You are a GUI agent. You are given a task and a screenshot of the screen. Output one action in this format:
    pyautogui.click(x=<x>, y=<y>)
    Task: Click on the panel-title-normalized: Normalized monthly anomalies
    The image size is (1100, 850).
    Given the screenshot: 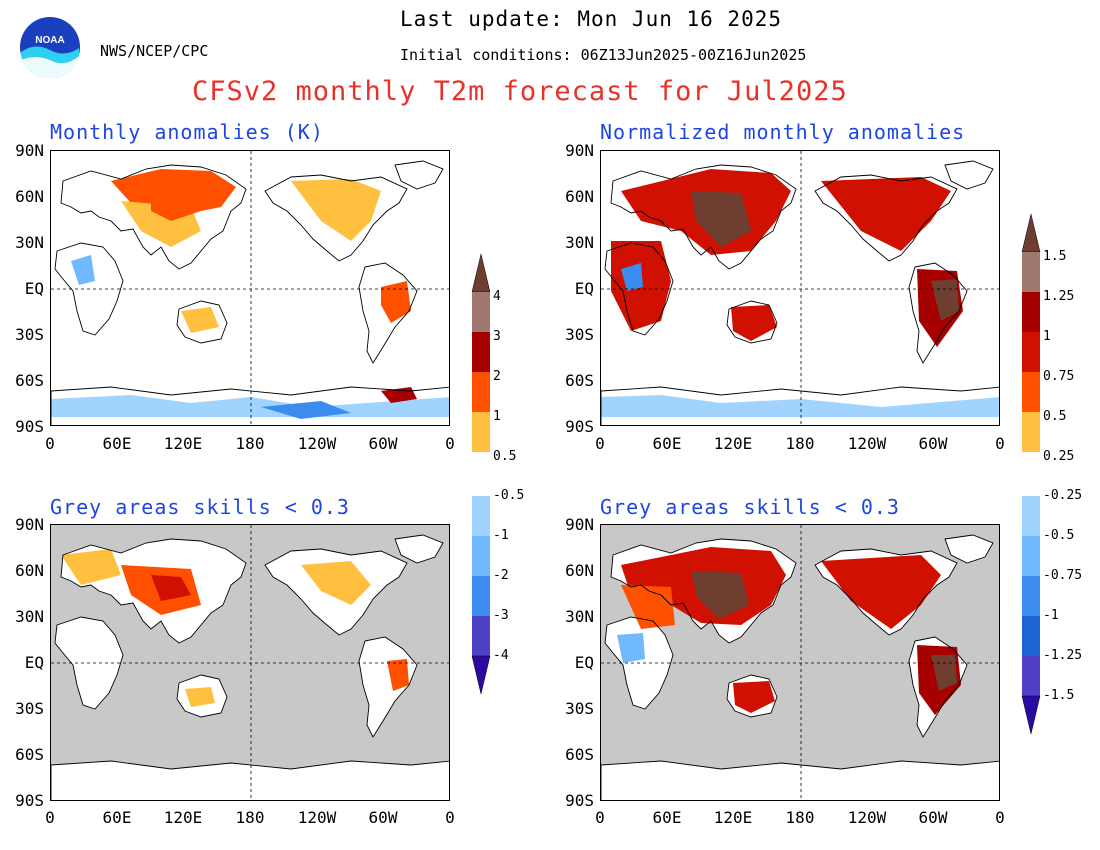 What is the action you would take?
    pyautogui.click(x=783, y=132)
    